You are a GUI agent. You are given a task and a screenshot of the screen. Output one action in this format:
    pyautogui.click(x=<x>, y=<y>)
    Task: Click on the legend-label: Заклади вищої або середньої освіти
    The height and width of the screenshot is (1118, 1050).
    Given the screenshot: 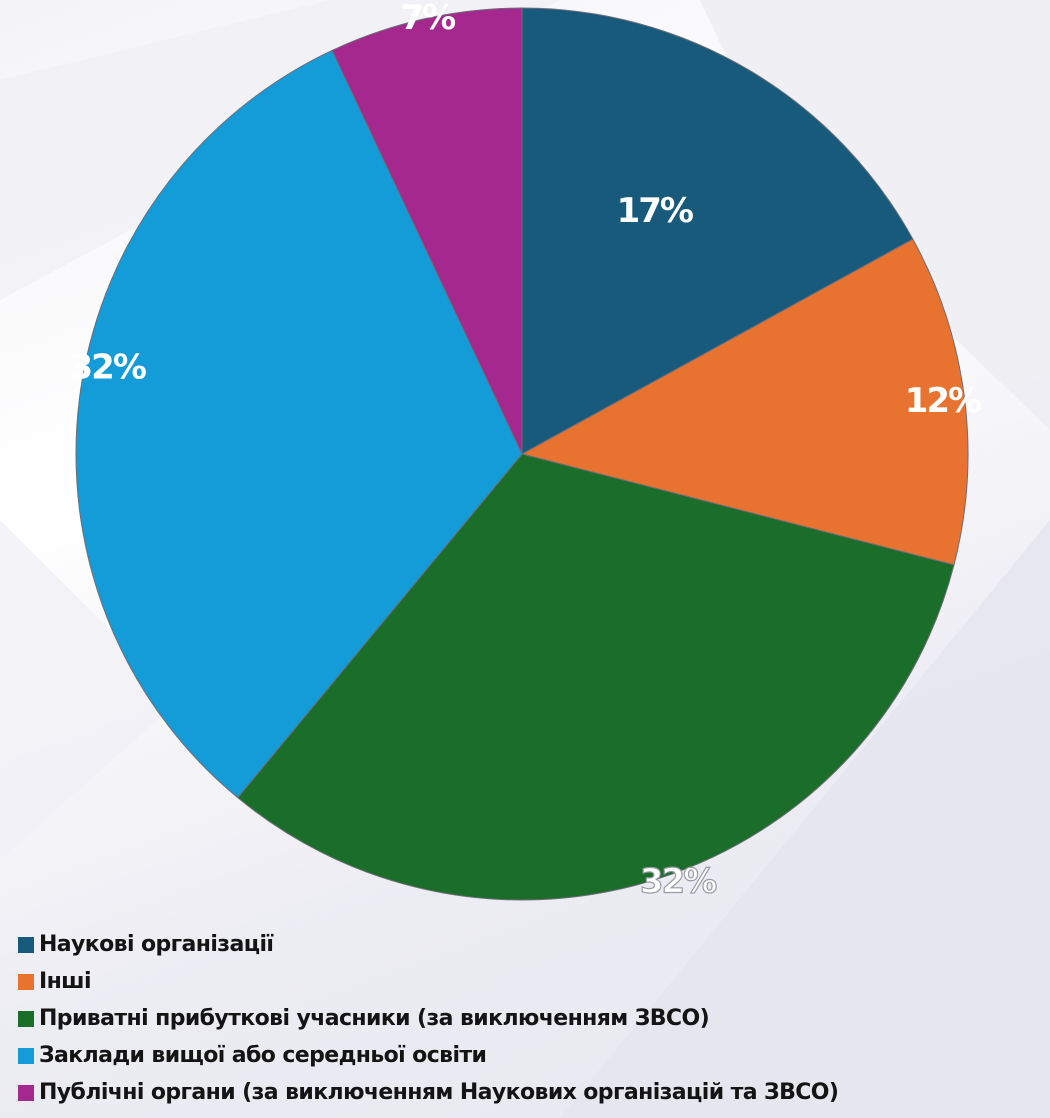 What is the action you would take?
    pyautogui.click(x=263, y=1055)
    